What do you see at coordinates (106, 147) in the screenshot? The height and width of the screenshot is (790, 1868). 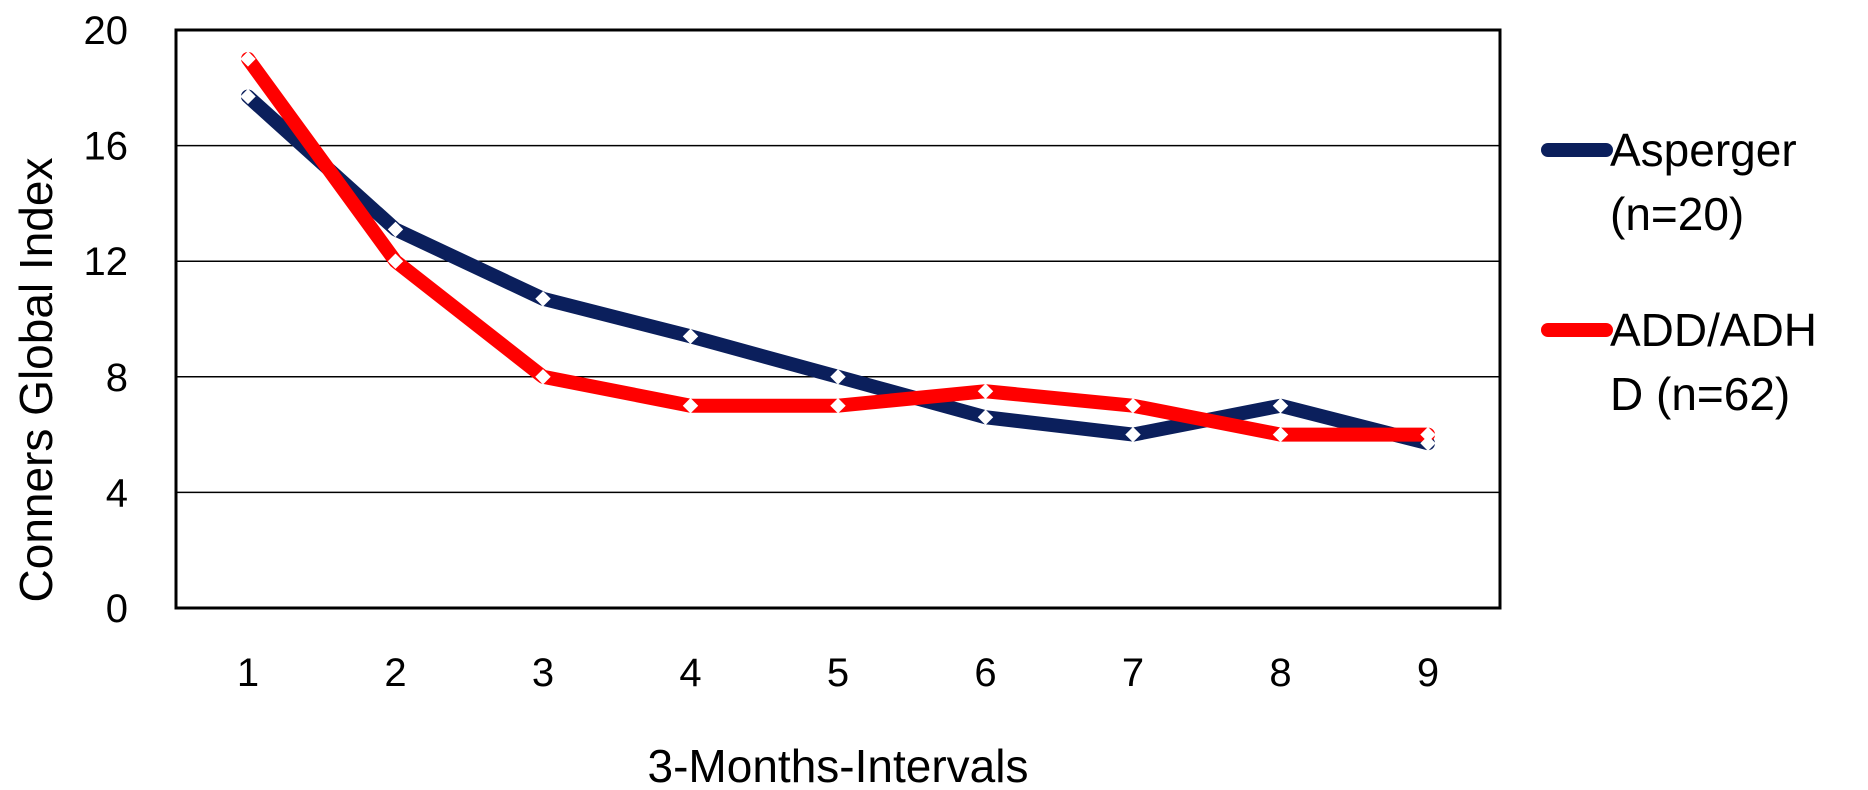 I see `y-tick-label: 16` at bounding box center [106, 147].